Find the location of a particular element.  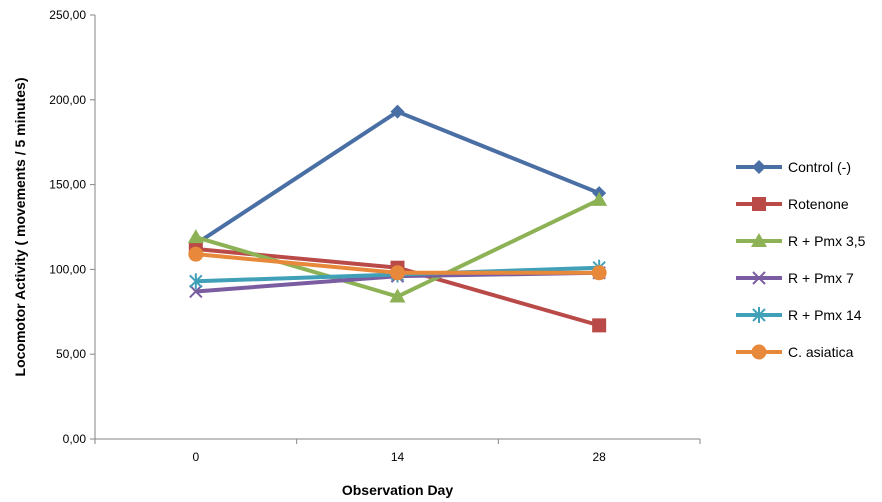

legend-label: Control (-) is located at coordinates (819, 167).